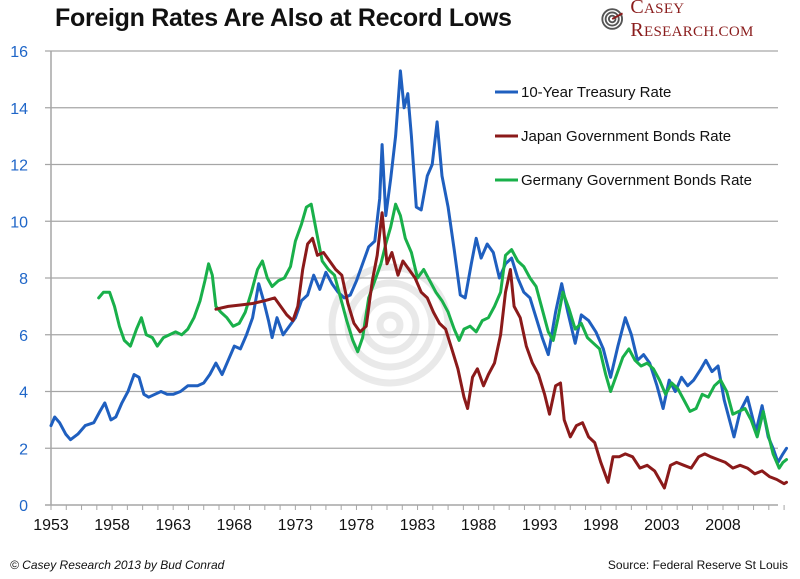 The width and height of the screenshot is (800, 579). What do you see at coordinates (540, 525) in the screenshot?
I see `x-tick-label: 1993` at bounding box center [540, 525].